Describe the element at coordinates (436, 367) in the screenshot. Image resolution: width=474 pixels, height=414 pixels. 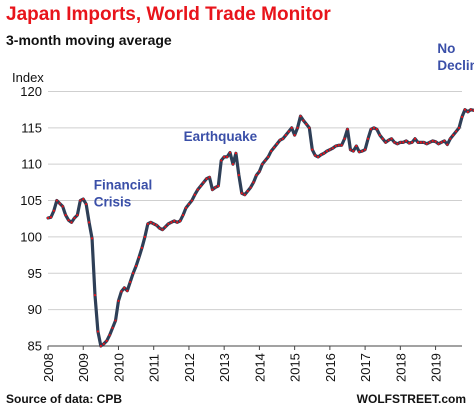
I see `x-tick-label-2019: 2019` at that location.